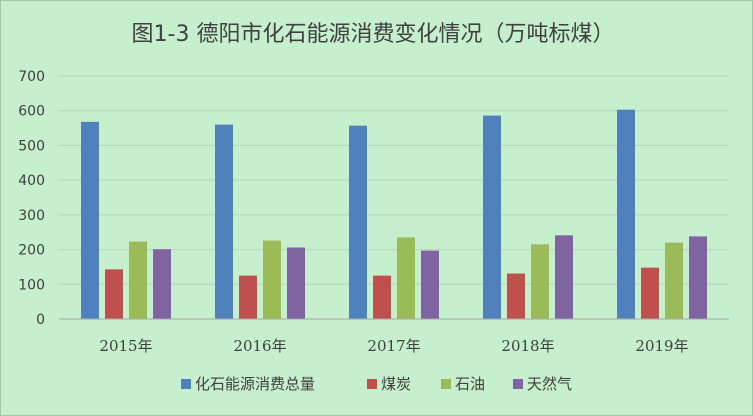  I want to click on legend-label: 石油, so click(470, 384).